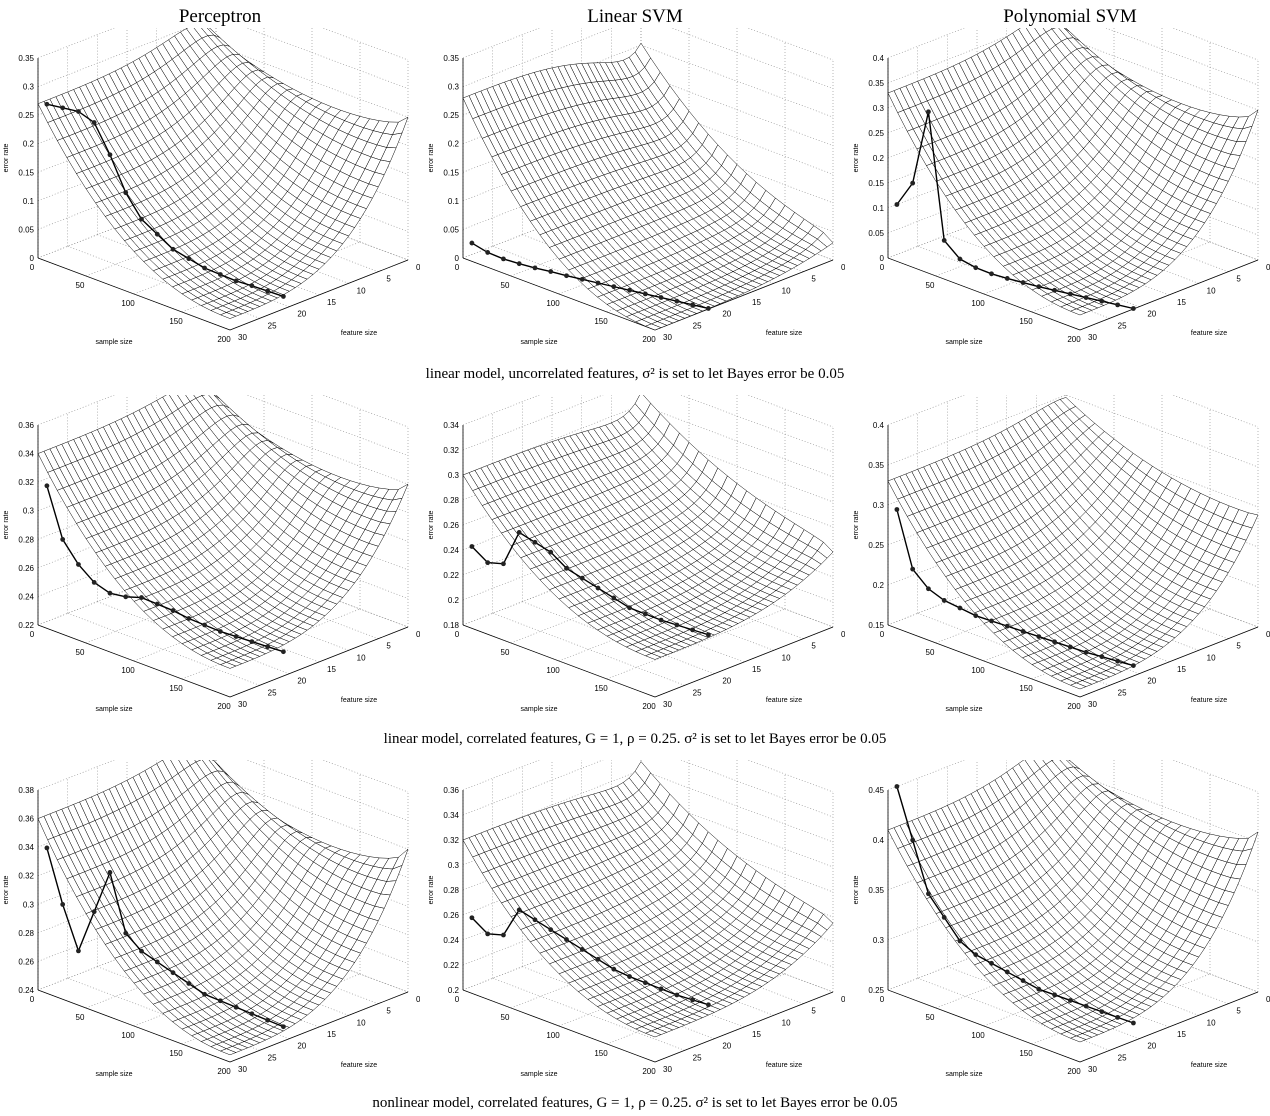  Describe the element at coordinates (451, 58) in the screenshot. I see `z-tick-label: 0.35` at that location.